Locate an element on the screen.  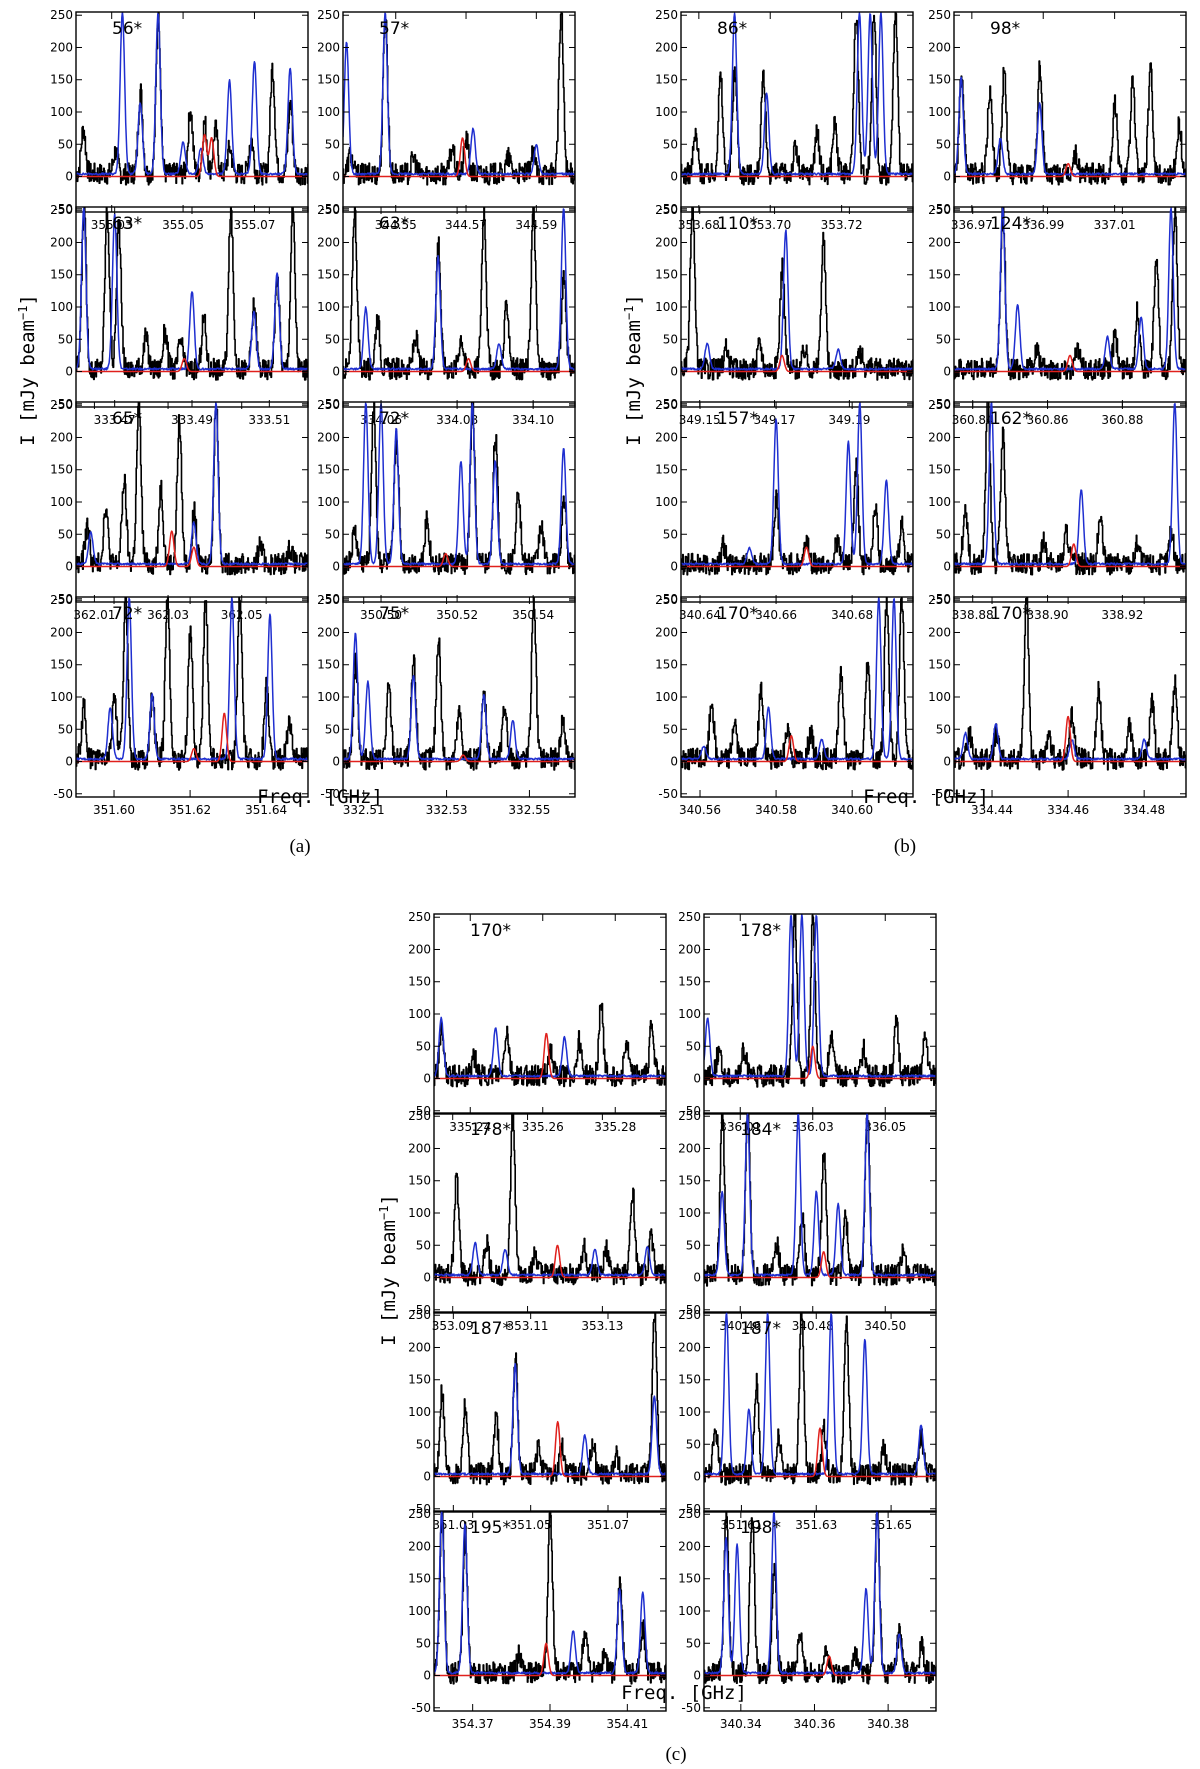
x-tick-label: 338.92 is located at coordinates (1122, 615).